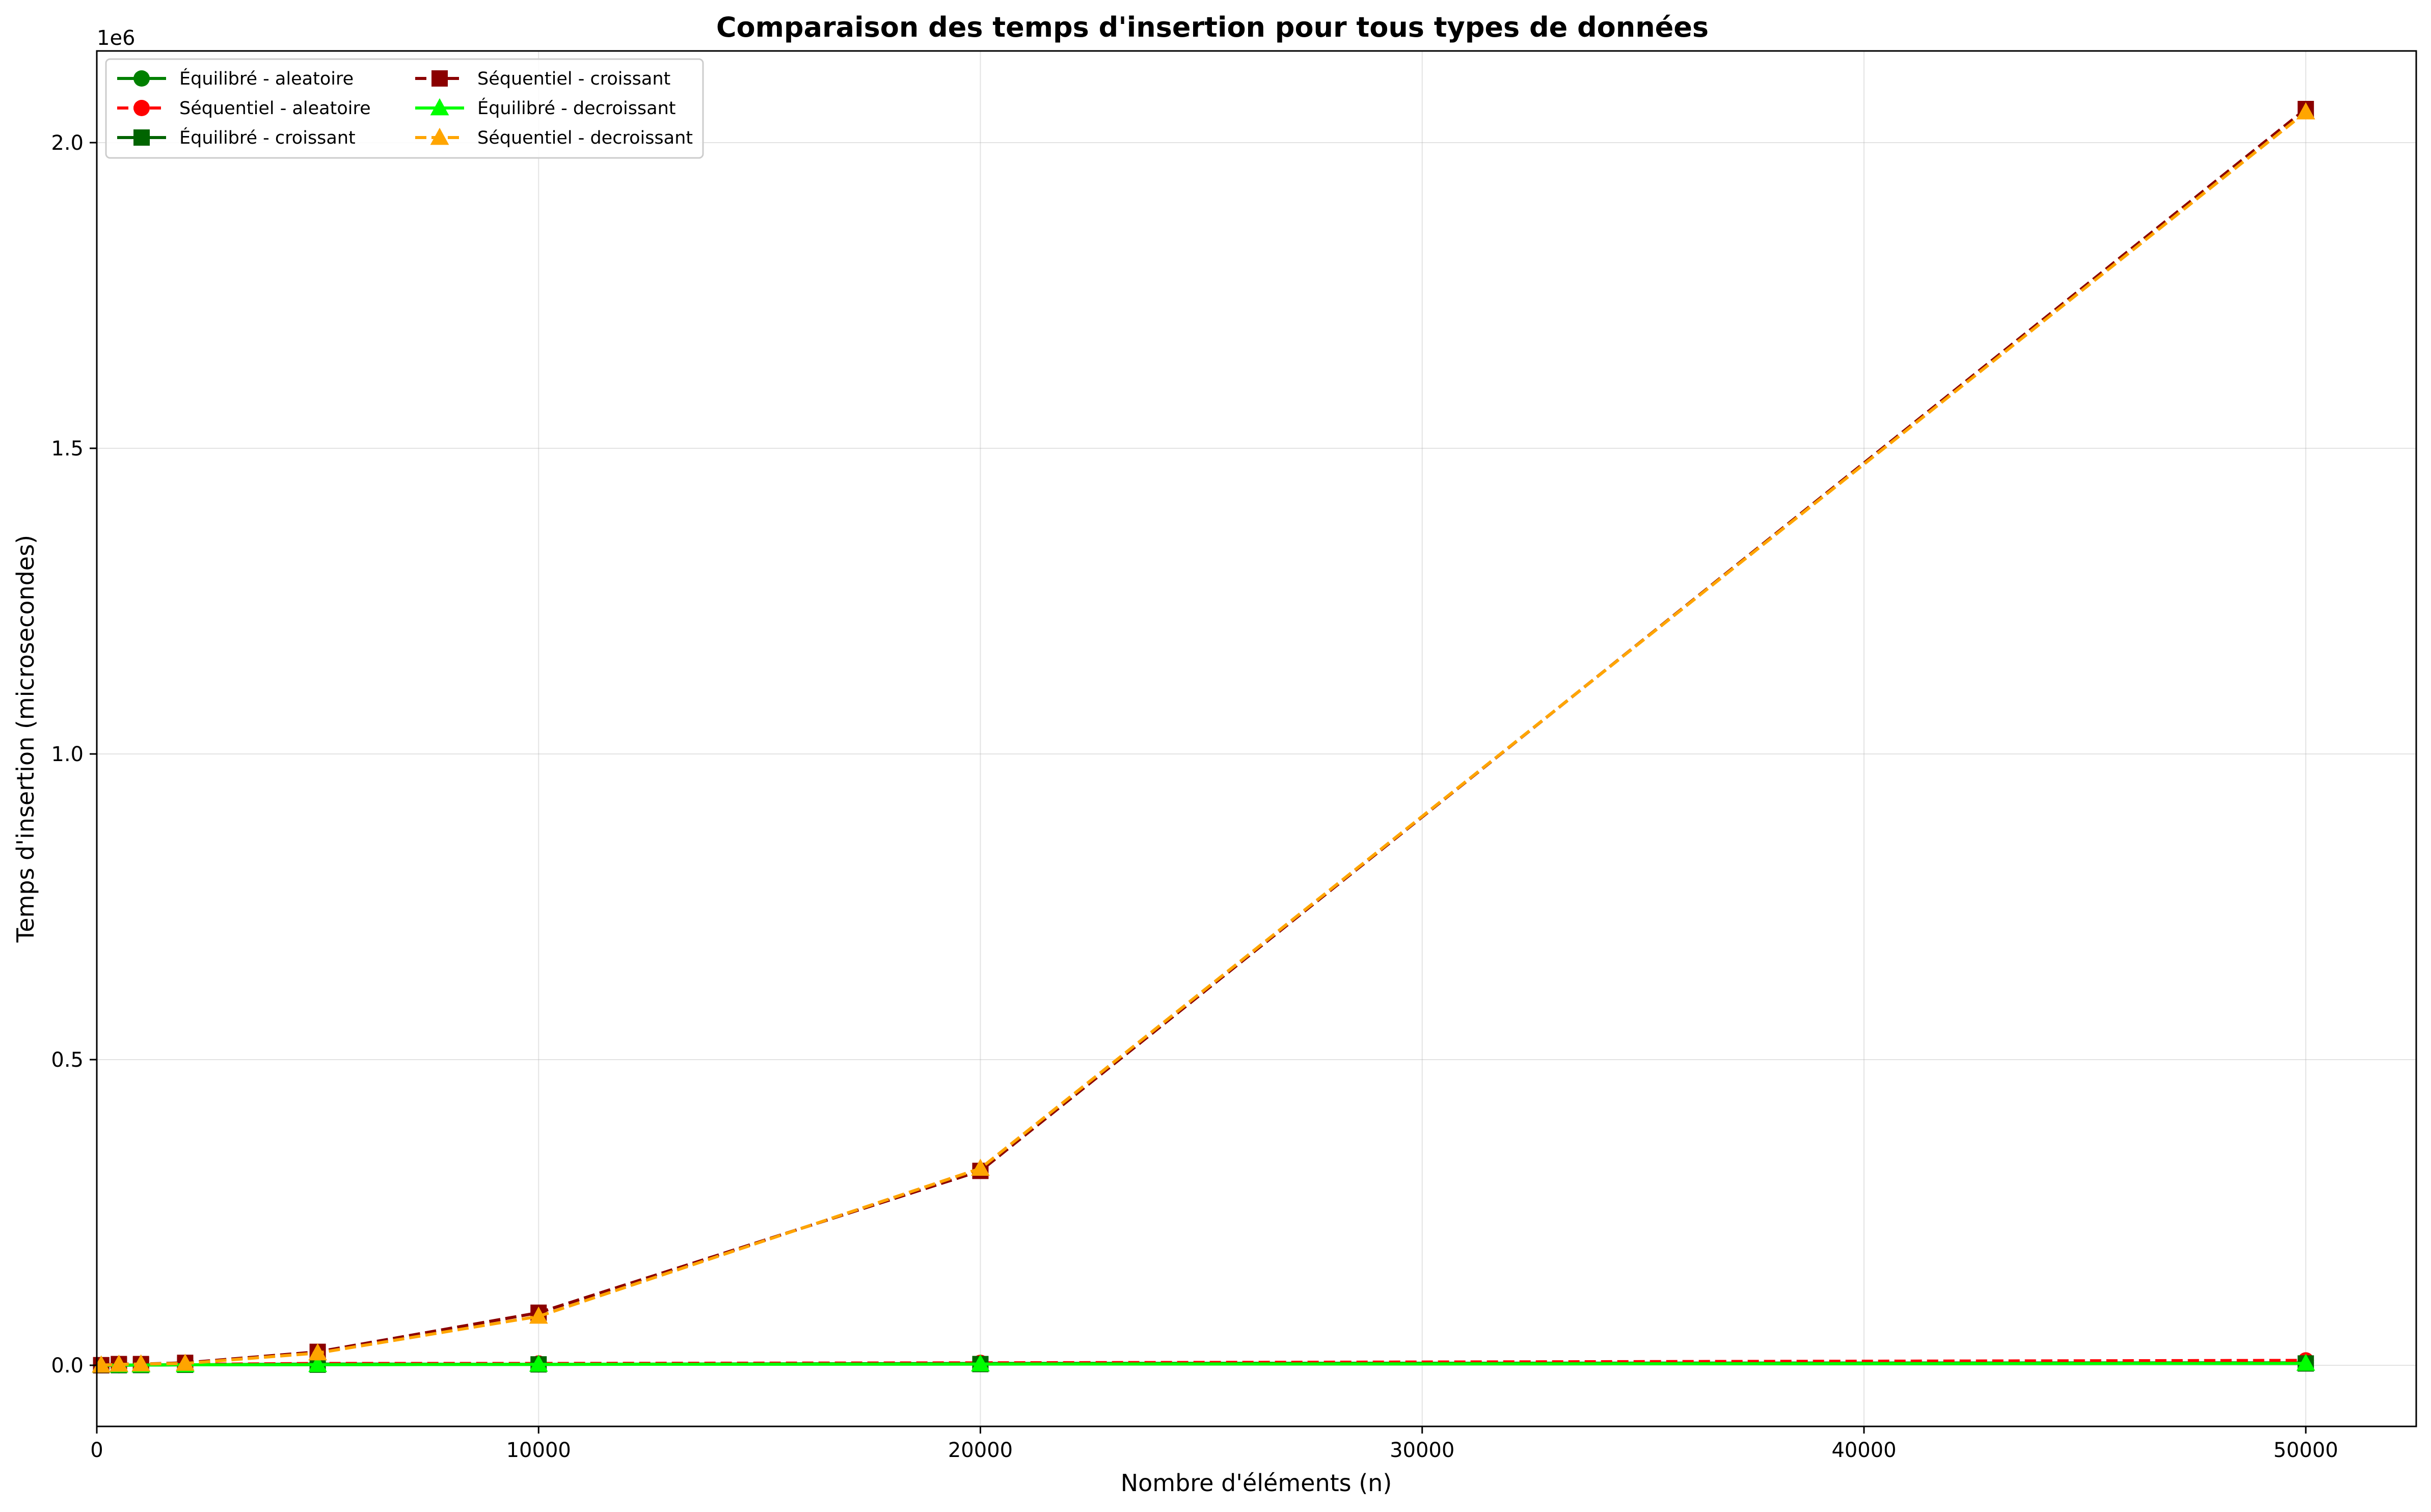  I want to click on legend-label: Séquentiel - aleatoire, so click(275, 108).